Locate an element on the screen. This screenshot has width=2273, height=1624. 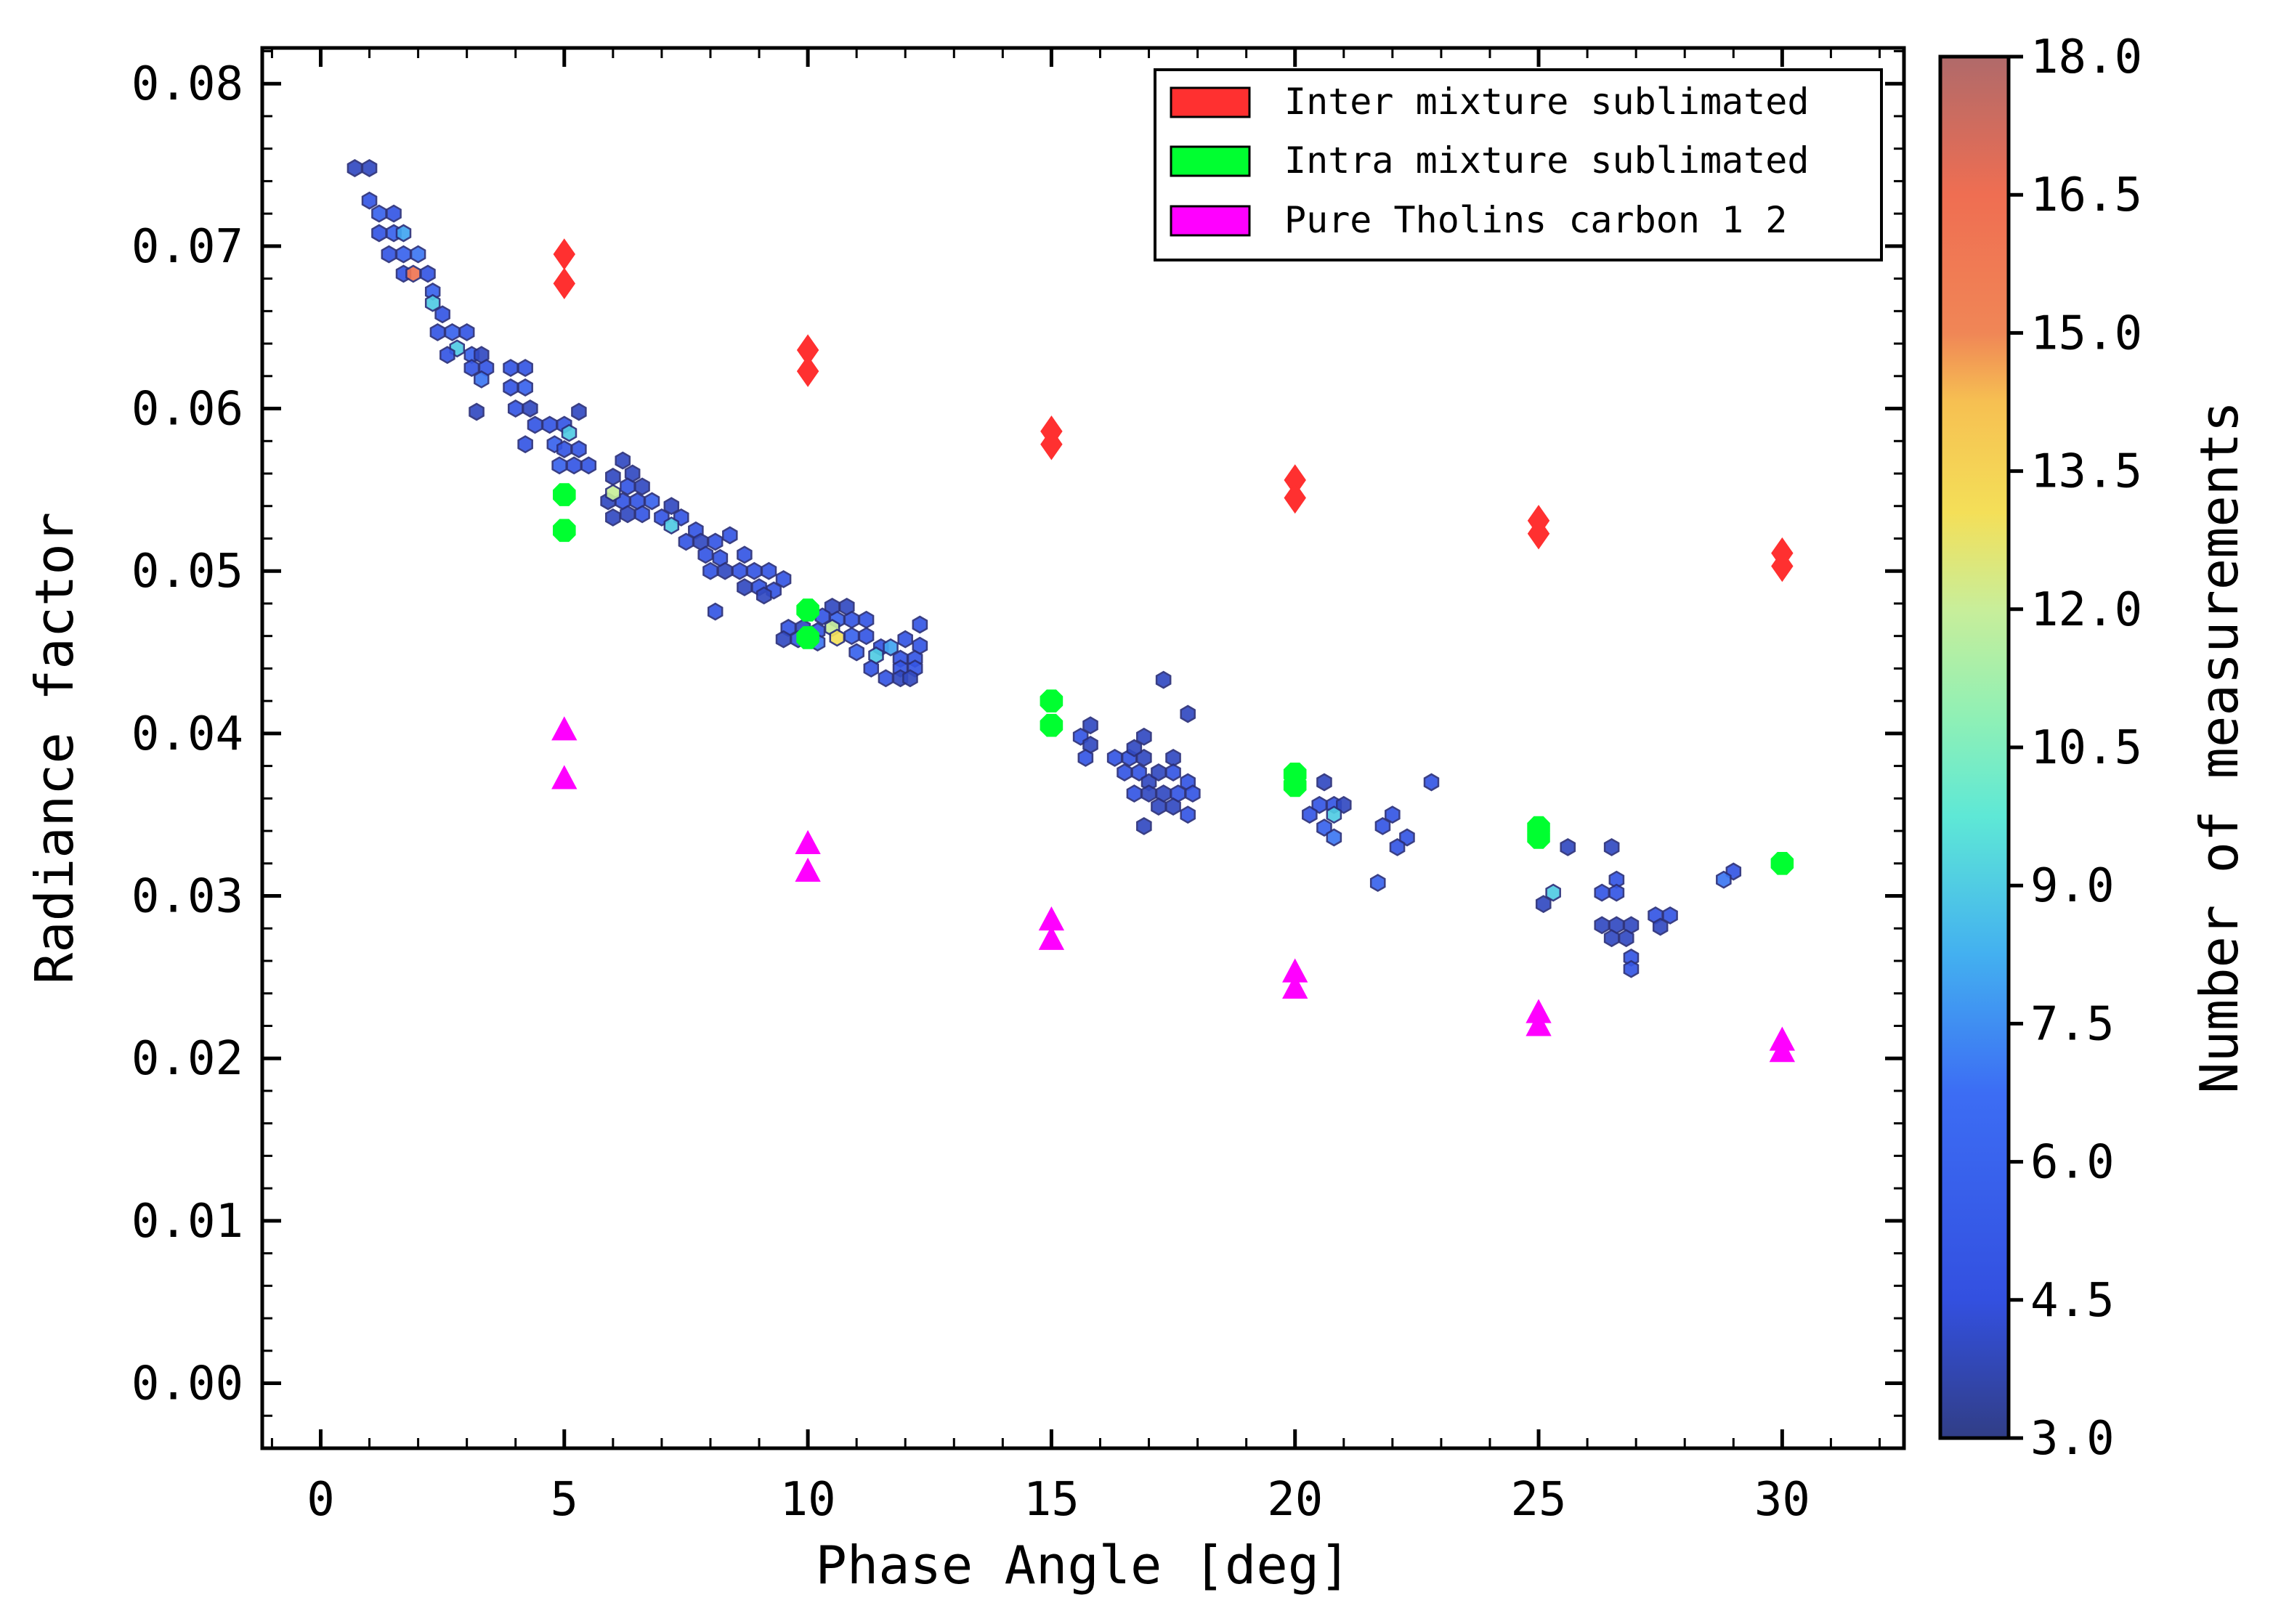
x-axis-label: Phase Angle [deg] is located at coordinates (1083, 1565).